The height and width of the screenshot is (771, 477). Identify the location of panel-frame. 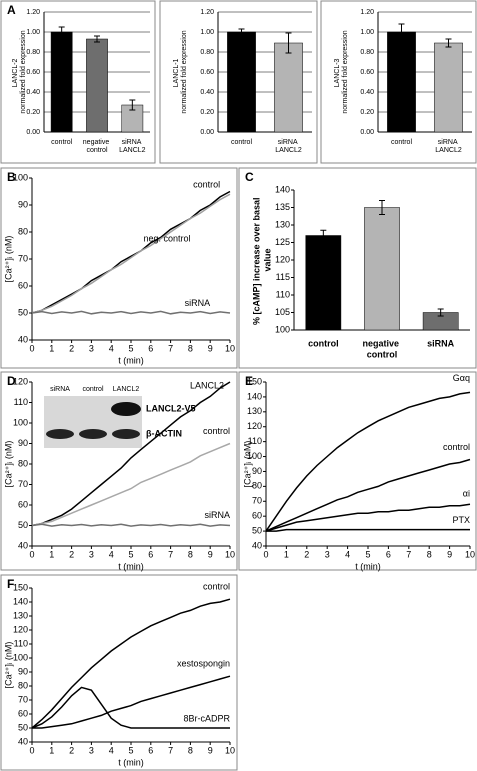
(398, 82).